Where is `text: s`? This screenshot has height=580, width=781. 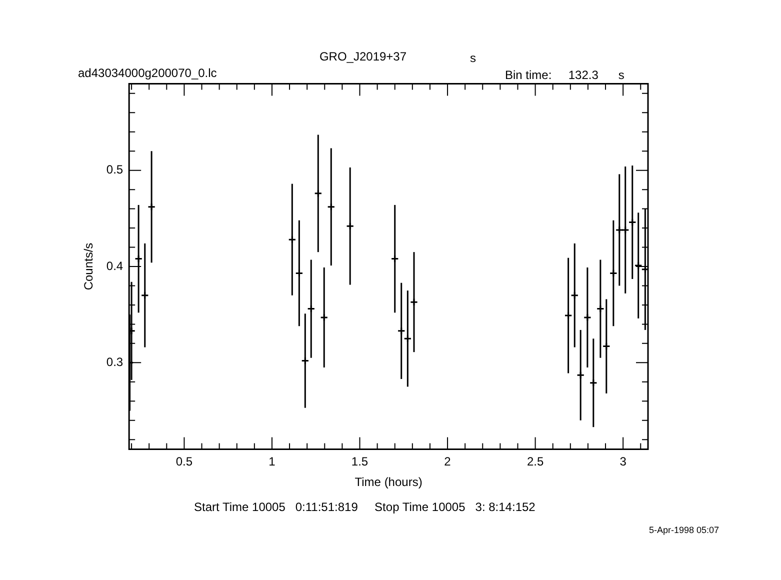
text: s is located at coordinates (473, 58).